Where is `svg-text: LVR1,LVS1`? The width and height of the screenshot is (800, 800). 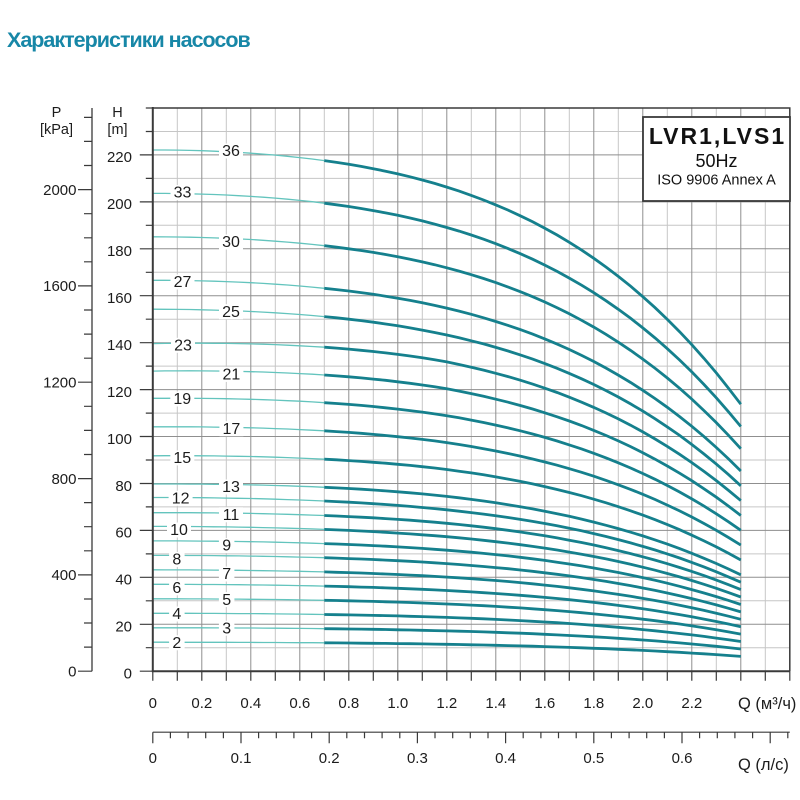 svg-text: LVR1,LVS1 is located at coordinates (717, 136).